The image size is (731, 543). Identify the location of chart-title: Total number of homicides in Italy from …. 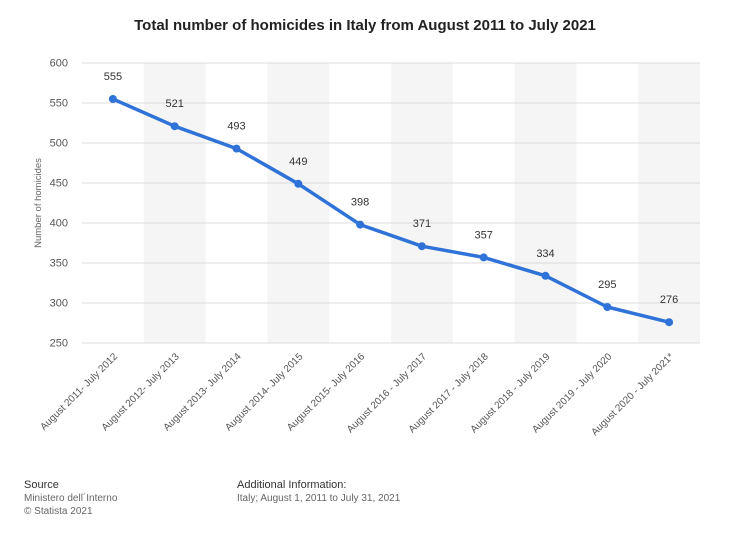
(365, 25).